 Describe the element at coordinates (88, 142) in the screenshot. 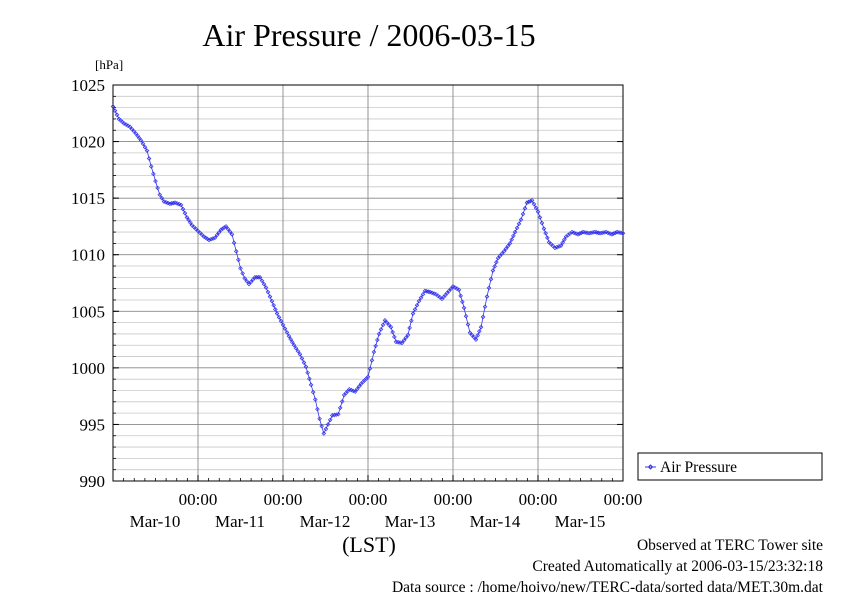

I see `y-tick-label: 1020` at that location.